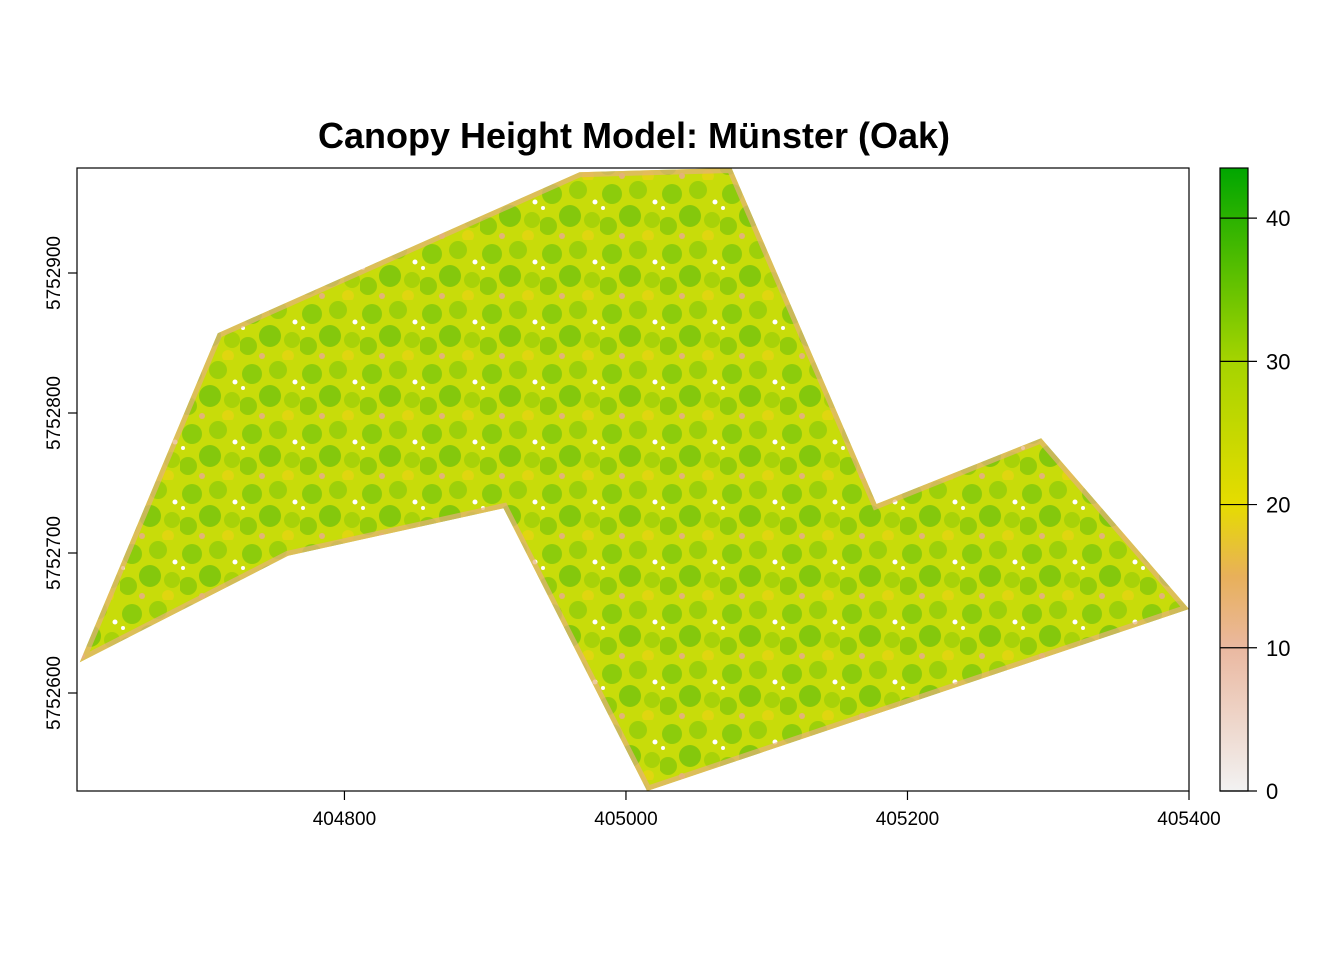 This screenshot has width=1344, height=960. I want to click on y-tick-label: 5752600, so click(54, 693).